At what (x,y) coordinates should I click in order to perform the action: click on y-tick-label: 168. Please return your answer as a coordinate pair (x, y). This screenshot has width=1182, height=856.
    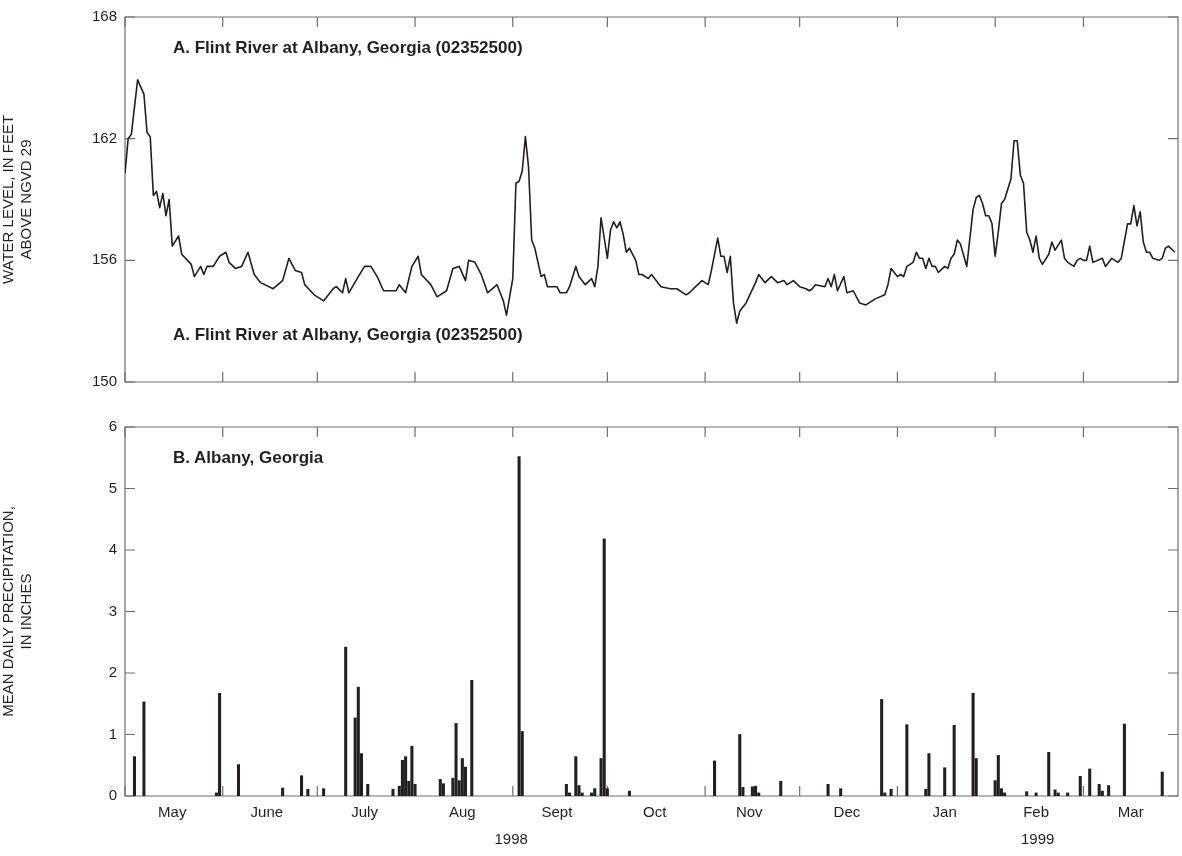
    Looking at the image, I should click on (104, 16).